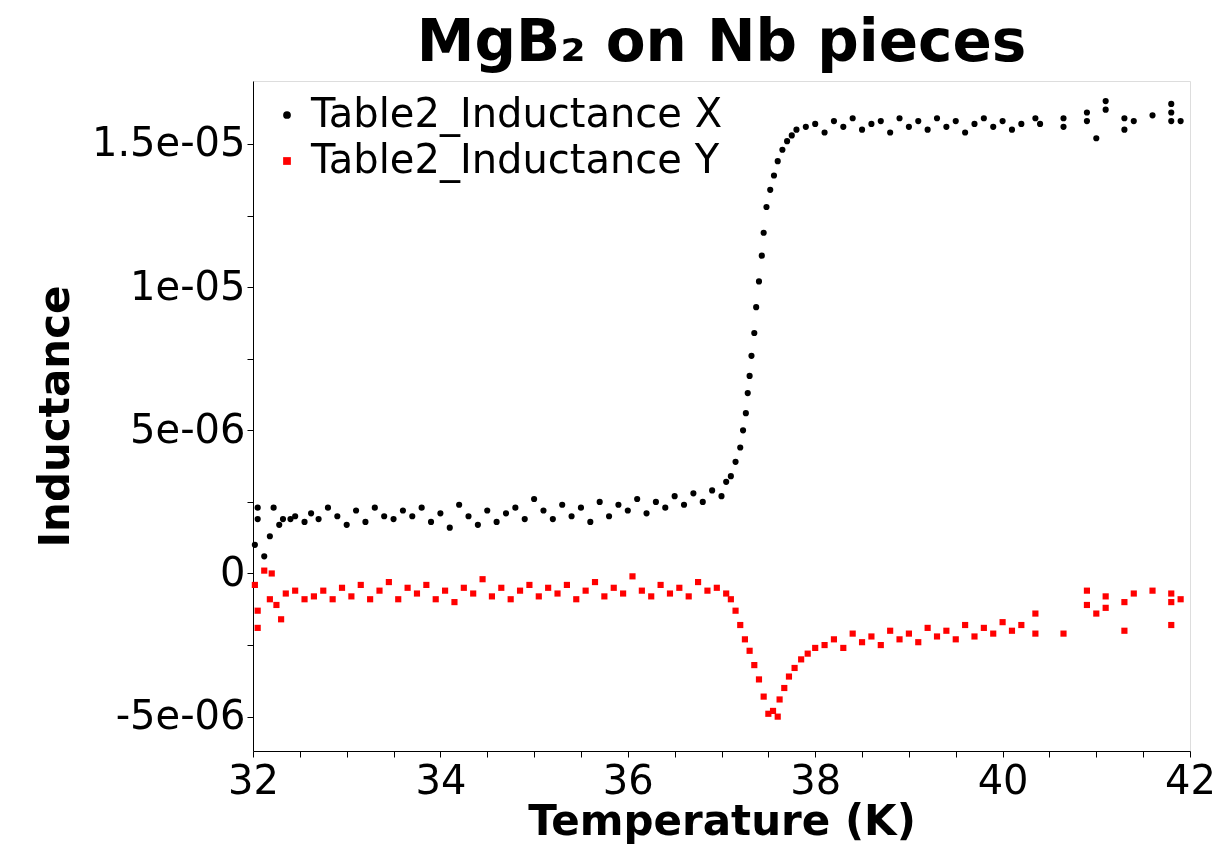 Image resolution: width=1230 pixels, height=865 pixels. What do you see at coordinates (516, 113) in the screenshot?
I see `legend-label: Table2_Inductance X` at bounding box center [516, 113].